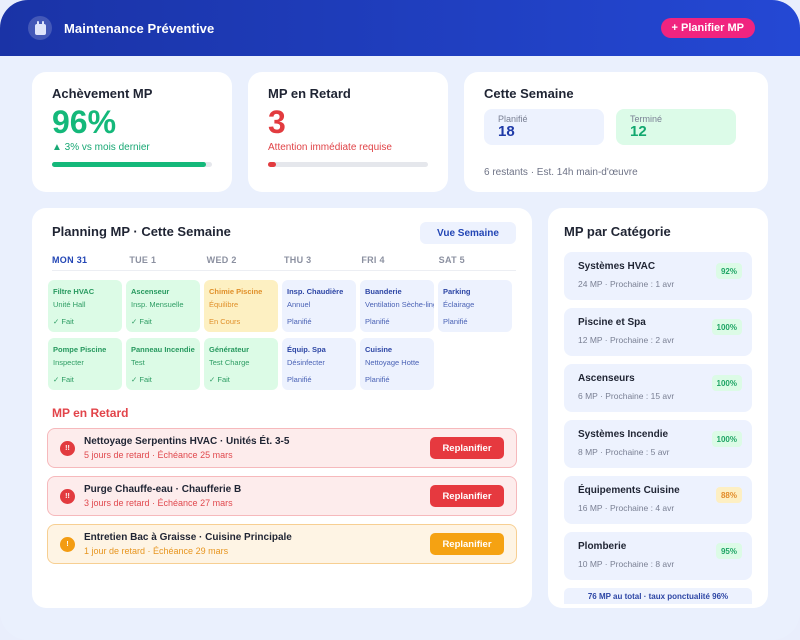 The height and width of the screenshot is (640, 800). What do you see at coordinates (348, 164) in the screenshot?
I see `overdue-progress-bar` at bounding box center [348, 164].